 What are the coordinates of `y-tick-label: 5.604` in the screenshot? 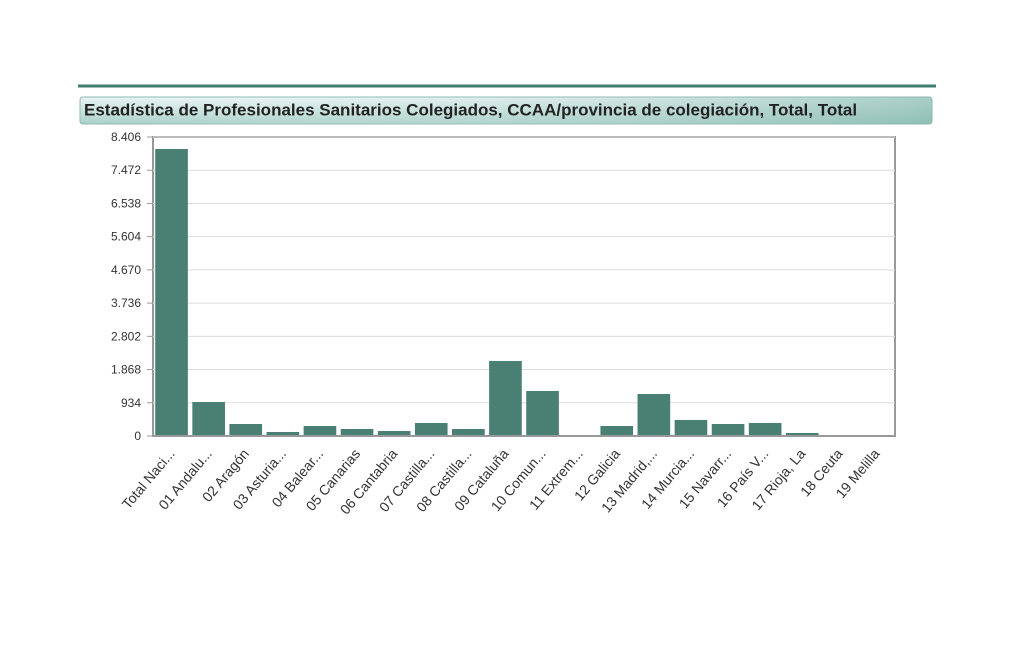 It's located at (126, 237).